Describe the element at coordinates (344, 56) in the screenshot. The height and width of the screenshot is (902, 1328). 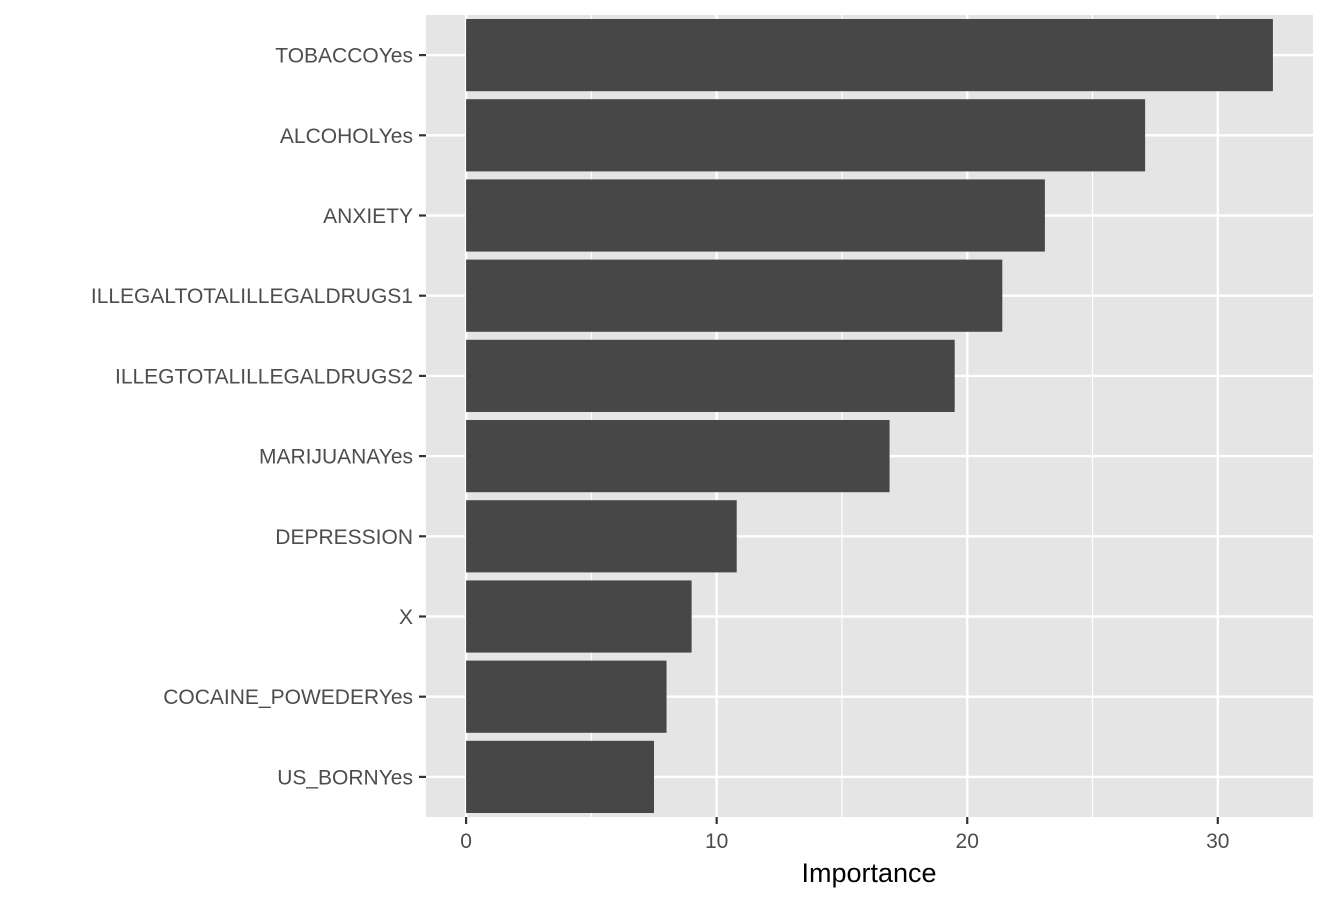
I see `y-tick-label: TOBACCOYes` at that location.